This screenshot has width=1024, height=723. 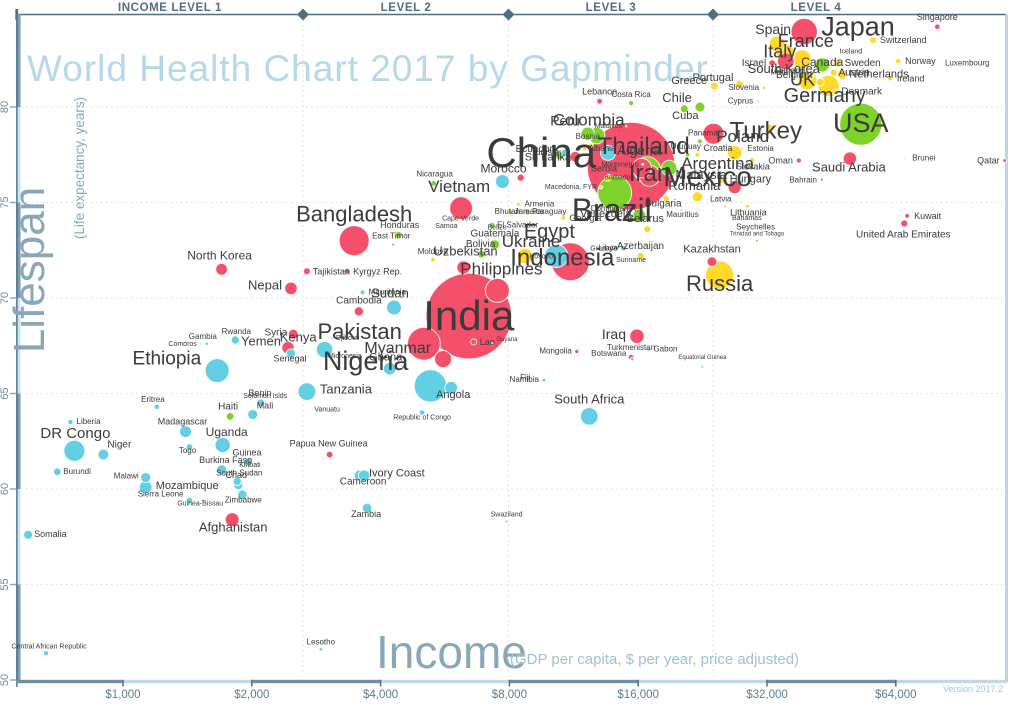 What do you see at coordinates (606, 214) in the screenshot?
I see `svg-text: Venezuela` at bounding box center [606, 214].